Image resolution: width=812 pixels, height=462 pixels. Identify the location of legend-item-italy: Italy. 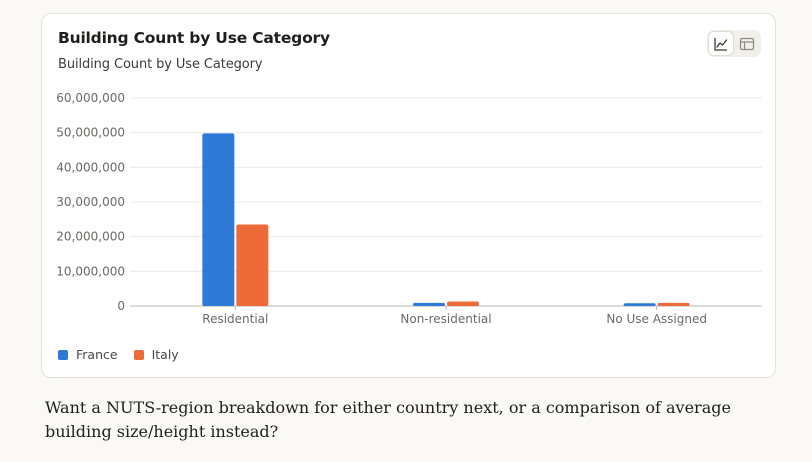
(156, 354).